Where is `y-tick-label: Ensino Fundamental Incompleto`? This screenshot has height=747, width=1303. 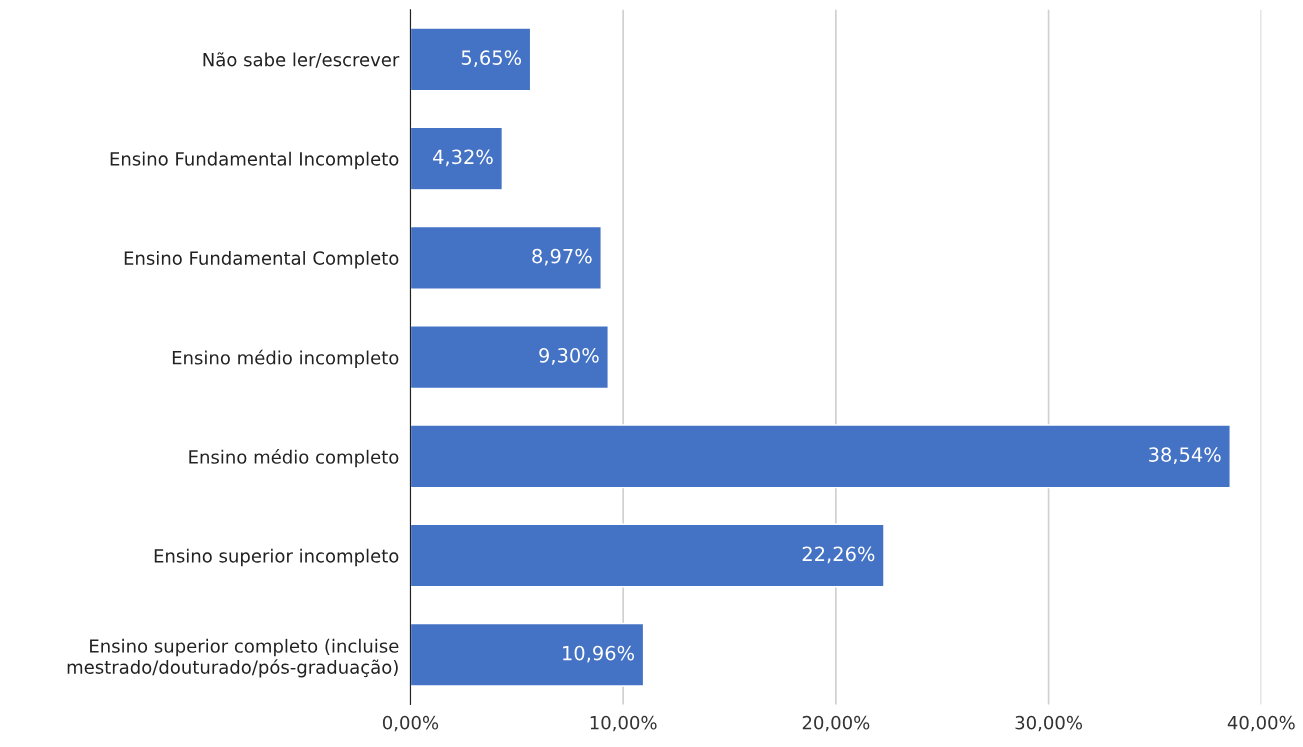 y-tick-label: Ensino Fundamental Incompleto is located at coordinates (254, 160).